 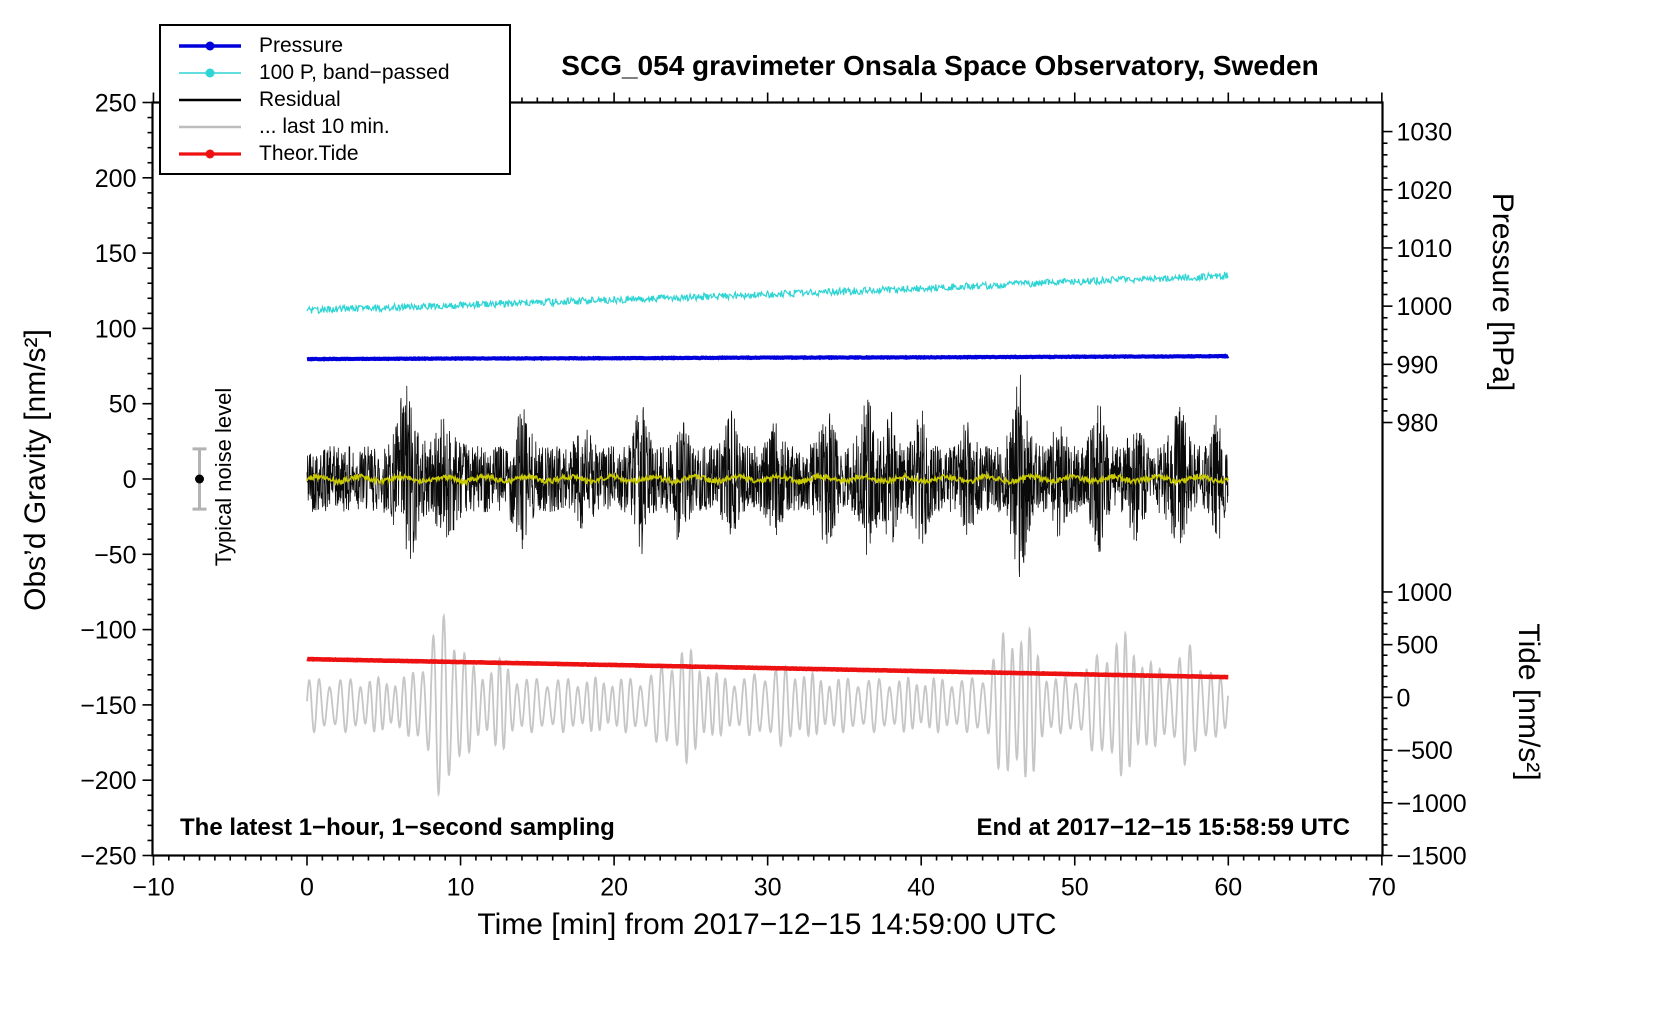 I want to click on series-residual_last10, so click(x=767, y=705).